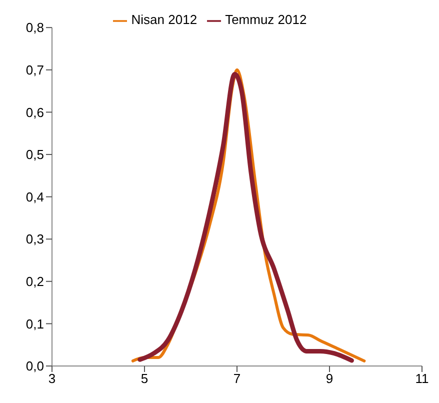 The height and width of the screenshot is (403, 439). I want to click on x-tick-label: 7, so click(237, 378).